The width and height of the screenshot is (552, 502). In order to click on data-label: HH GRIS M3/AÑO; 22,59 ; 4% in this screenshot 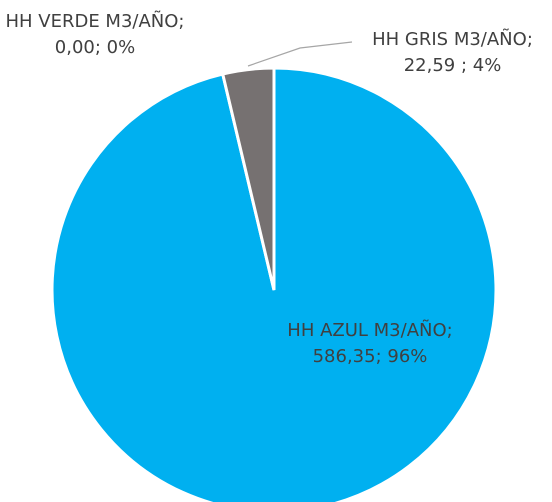, I will do `click(448, 53)`.